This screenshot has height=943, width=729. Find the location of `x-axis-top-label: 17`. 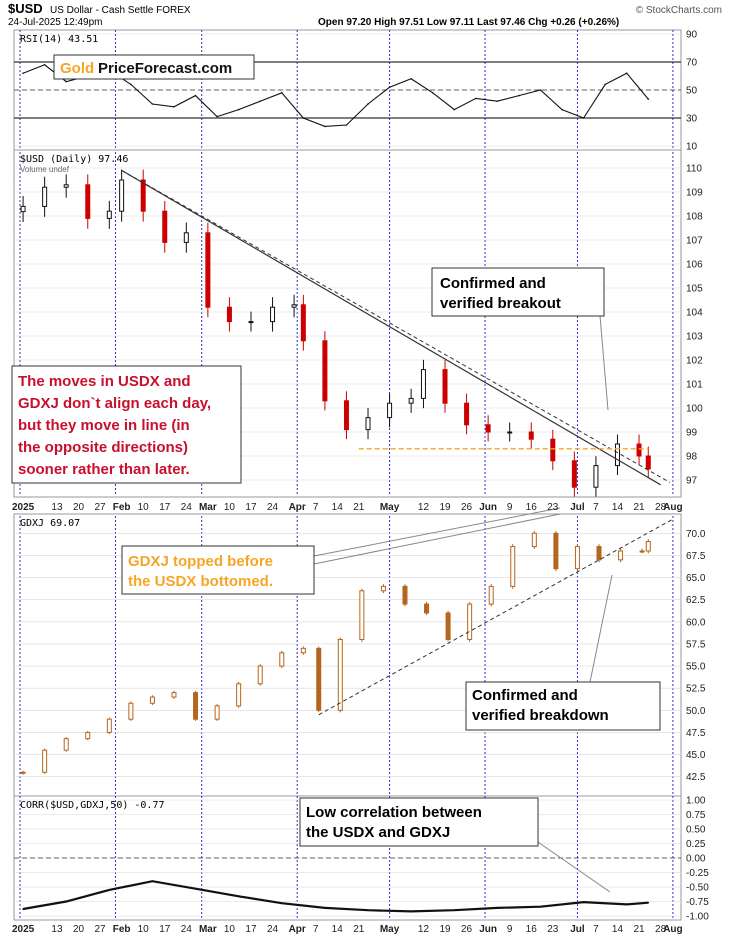

x-axis-top-label: 17 is located at coordinates (251, 507).